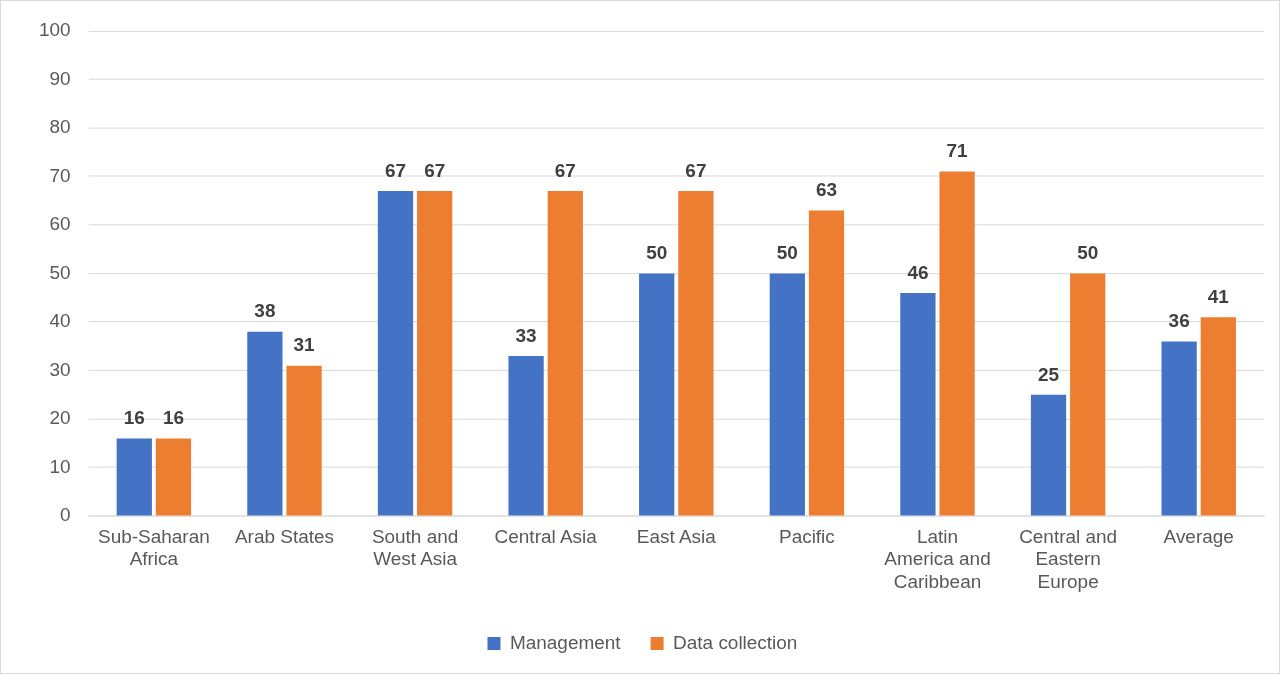 Image resolution: width=1282 pixels, height=676 pixels. Describe the element at coordinates (1068, 559) in the screenshot. I see `x-tick-label: Central and Eastern Europe` at that location.